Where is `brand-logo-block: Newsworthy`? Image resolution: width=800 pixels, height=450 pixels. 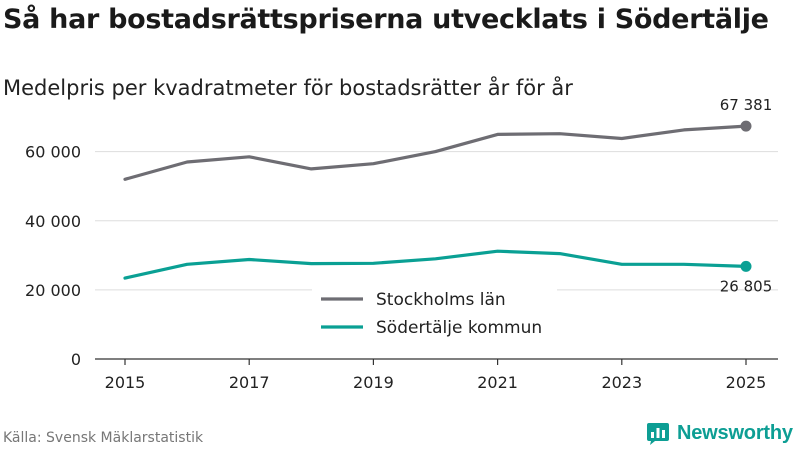
brand-logo-block: Newsworthy is located at coordinates (719, 433).